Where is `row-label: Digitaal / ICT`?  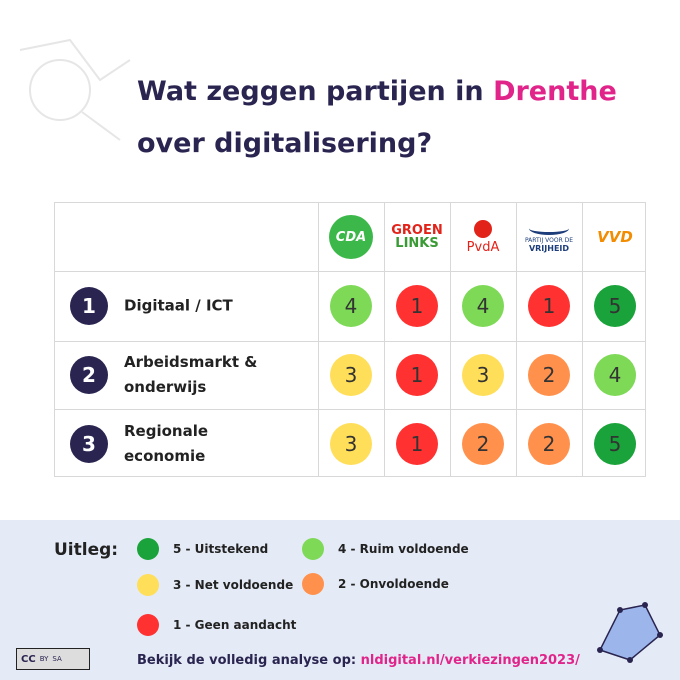 row-label: Digitaal / ICT is located at coordinates (178, 305).